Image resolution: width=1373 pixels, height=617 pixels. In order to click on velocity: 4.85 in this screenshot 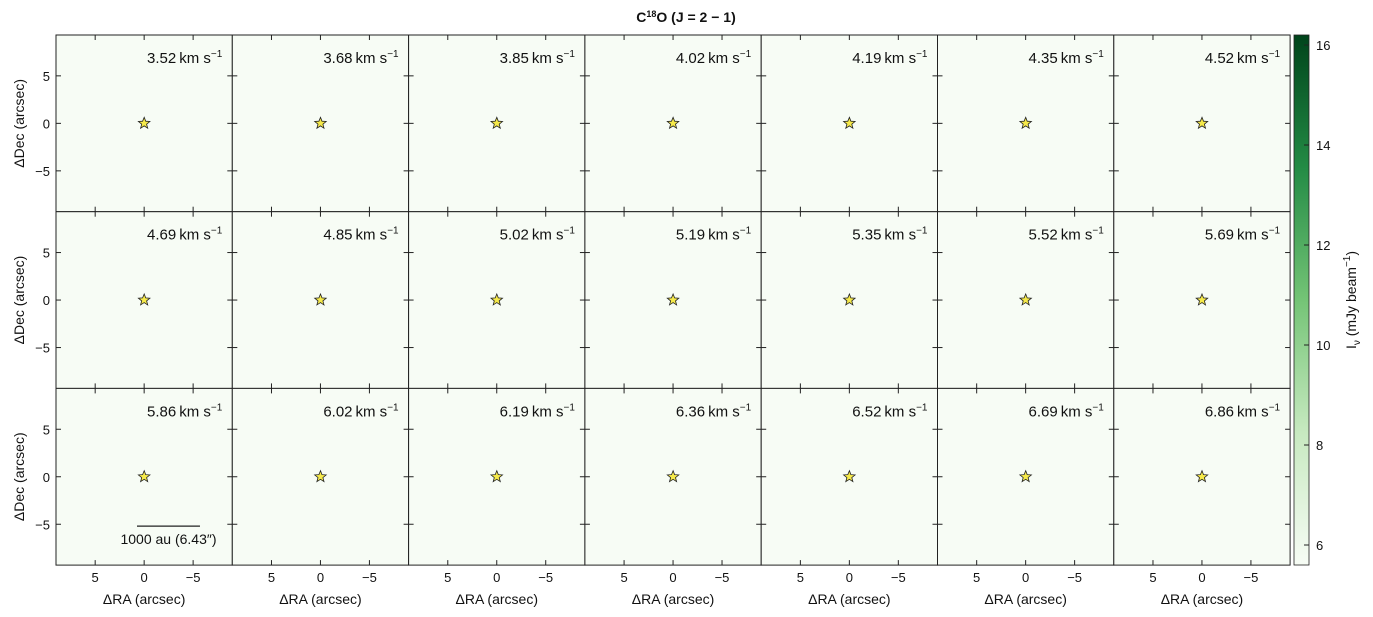, I will do `click(337, 235)`.